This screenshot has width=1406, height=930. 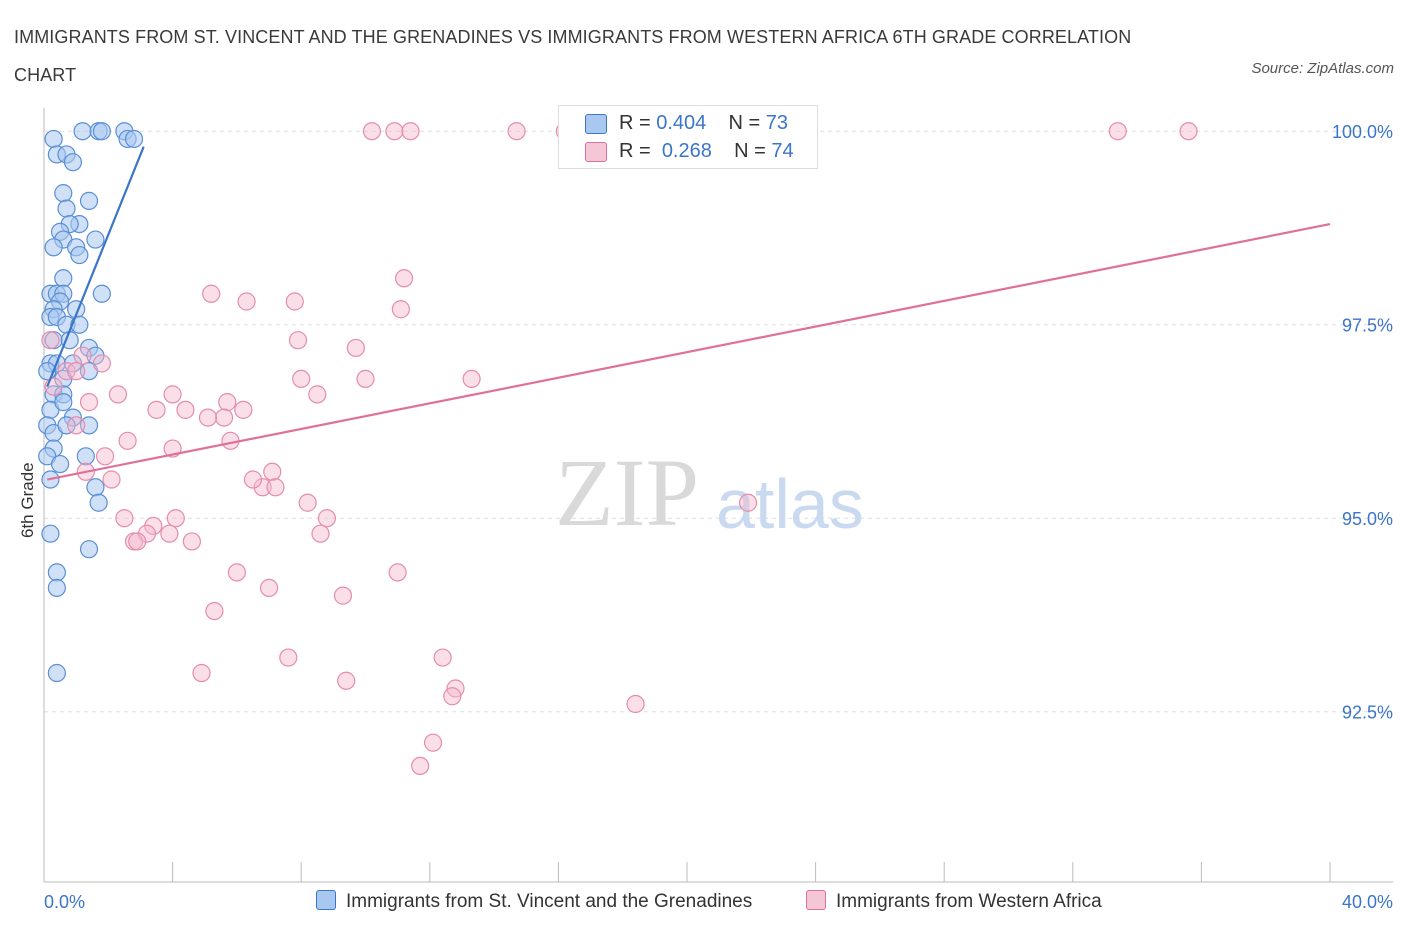 I want to click on y-axis-label: 6th Grade, so click(x=27, y=500).